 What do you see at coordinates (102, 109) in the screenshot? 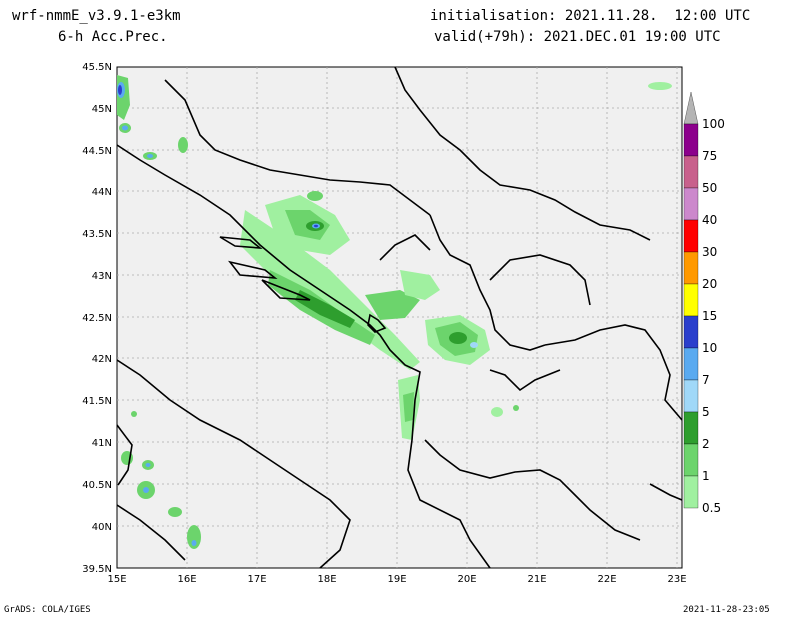
I see `lat-label: 45N` at bounding box center [102, 109].